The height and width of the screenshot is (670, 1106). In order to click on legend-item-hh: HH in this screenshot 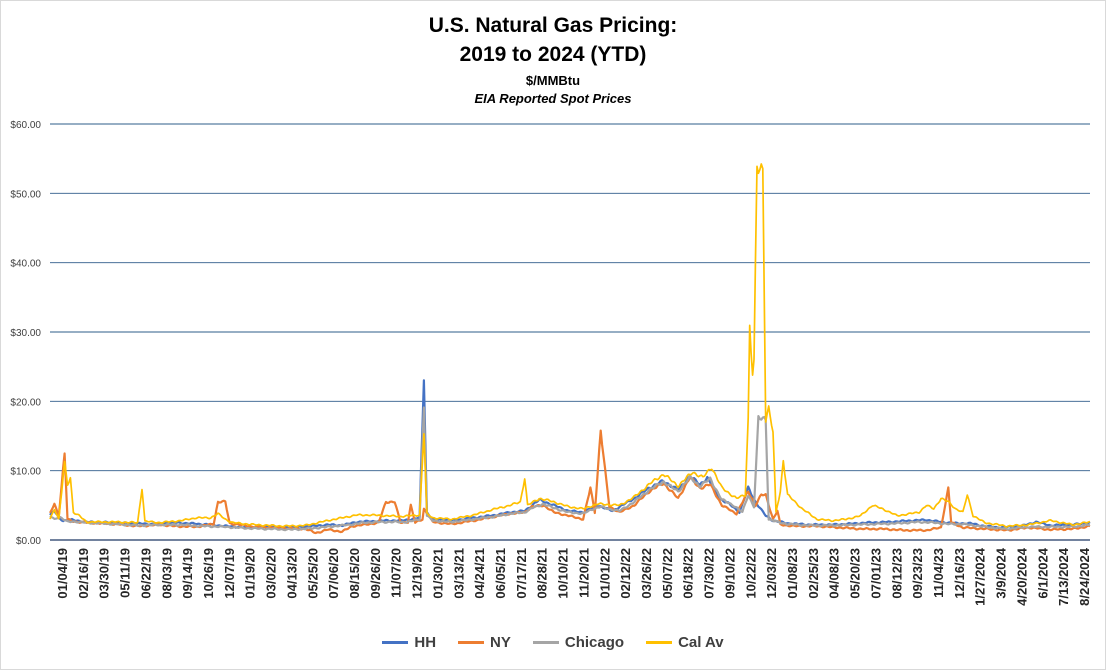, I will do `click(409, 642)`.